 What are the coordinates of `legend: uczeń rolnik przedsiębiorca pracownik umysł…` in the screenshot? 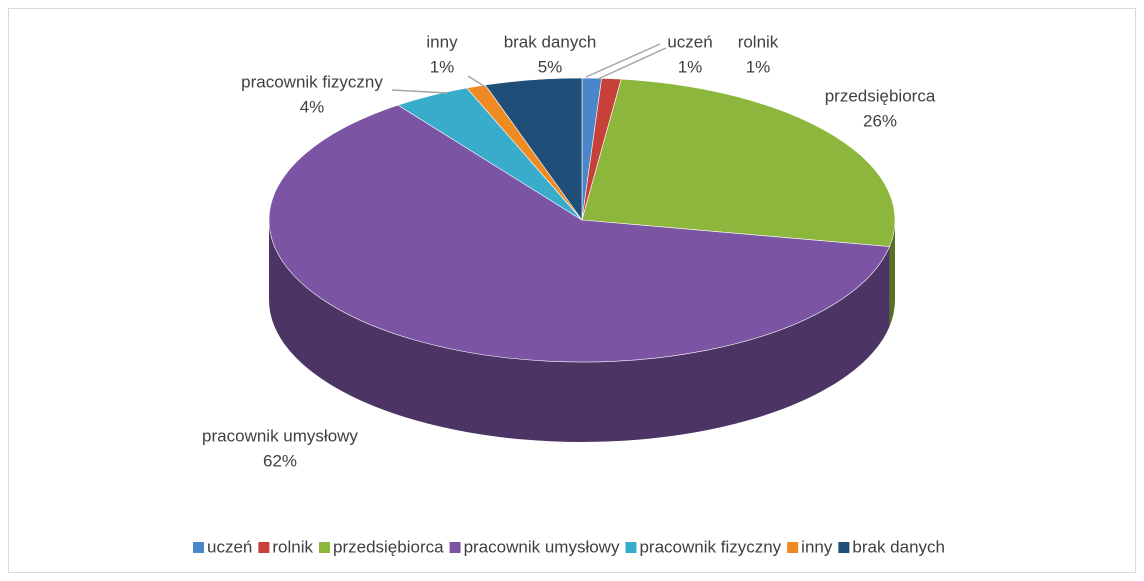 It's located at (569, 546).